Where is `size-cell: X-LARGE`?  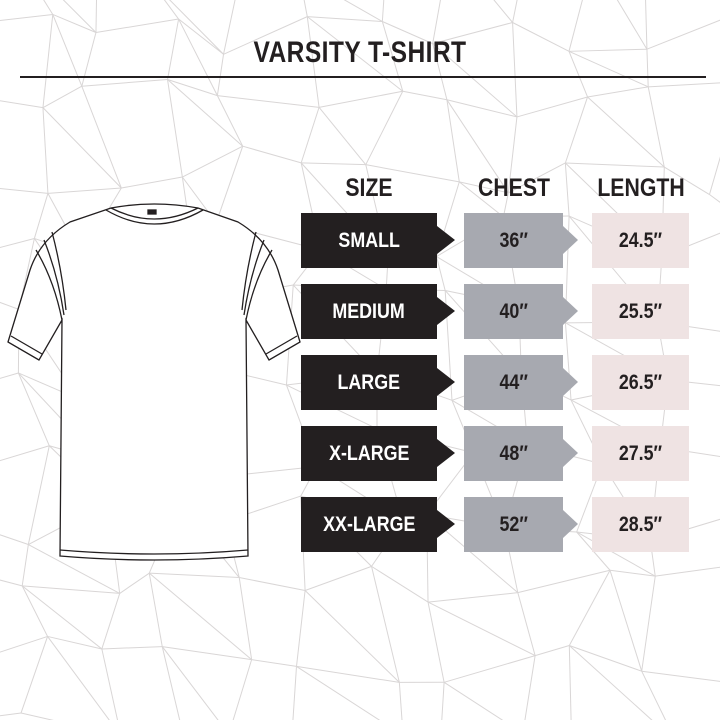 size-cell: X-LARGE is located at coordinates (378, 453).